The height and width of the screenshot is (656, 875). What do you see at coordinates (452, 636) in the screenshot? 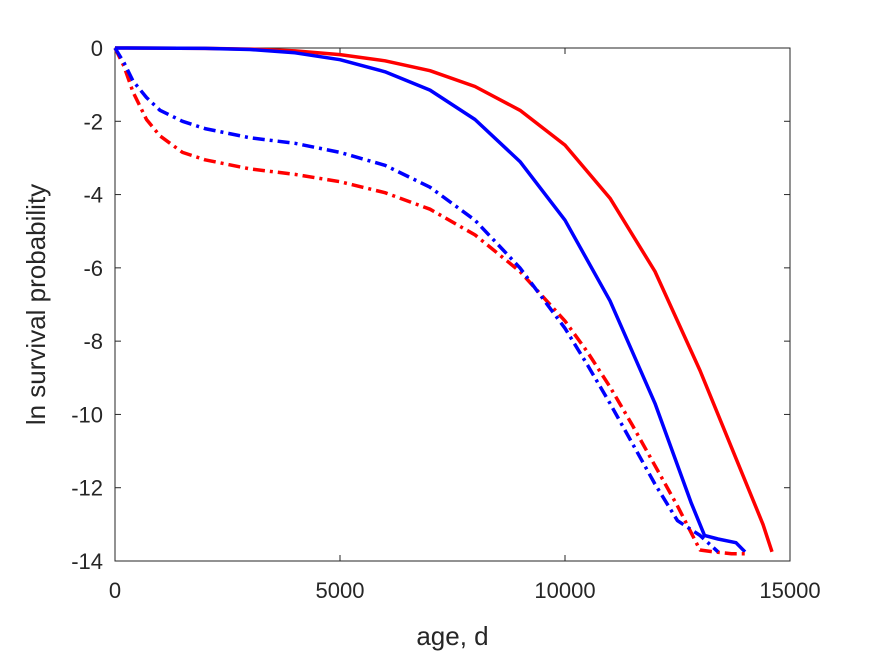
I see `x-axis-label: age, d` at bounding box center [452, 636].